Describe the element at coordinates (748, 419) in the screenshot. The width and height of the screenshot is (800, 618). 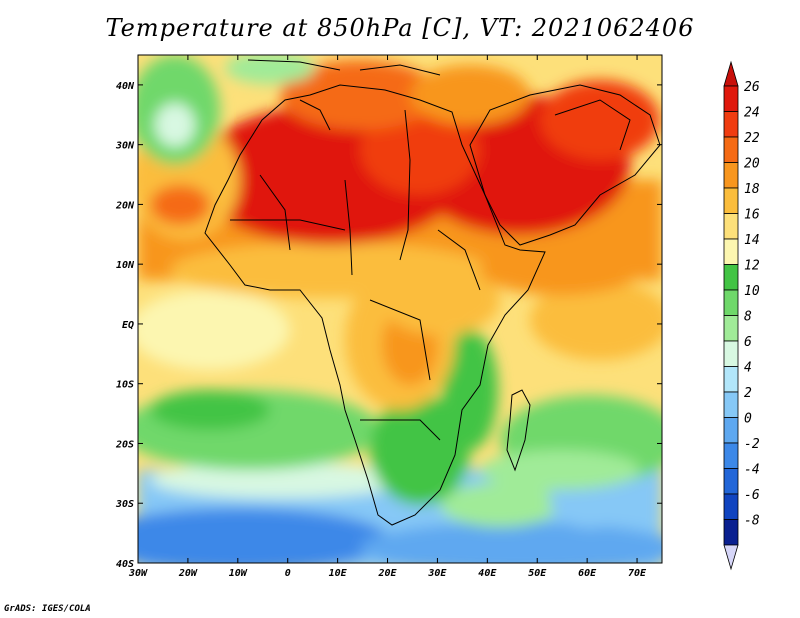
I see `colorbar-label: 0` at that location.